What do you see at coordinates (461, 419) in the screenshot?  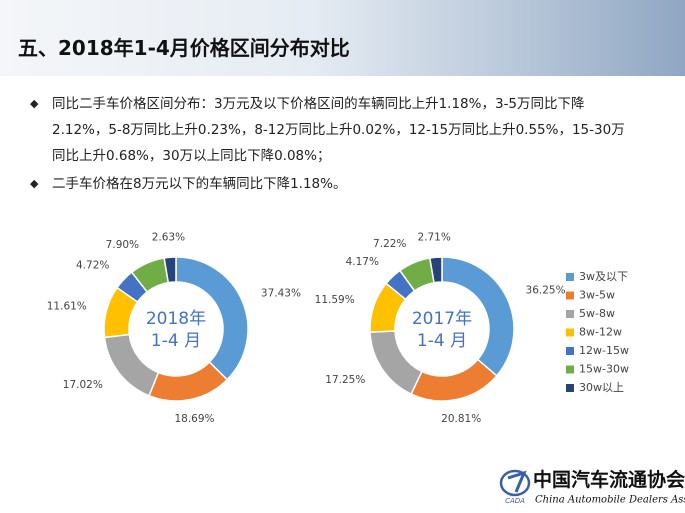 I see `data-label: 20.81%` at bounding box center [461, 419].